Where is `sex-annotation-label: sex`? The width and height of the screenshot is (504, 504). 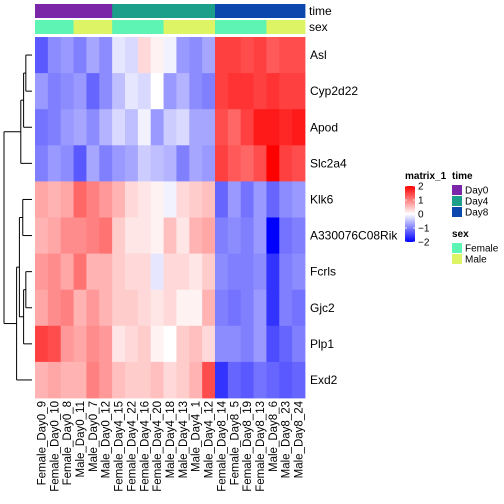 sex-annotation-label: sex is located at coordinates (318, 27).